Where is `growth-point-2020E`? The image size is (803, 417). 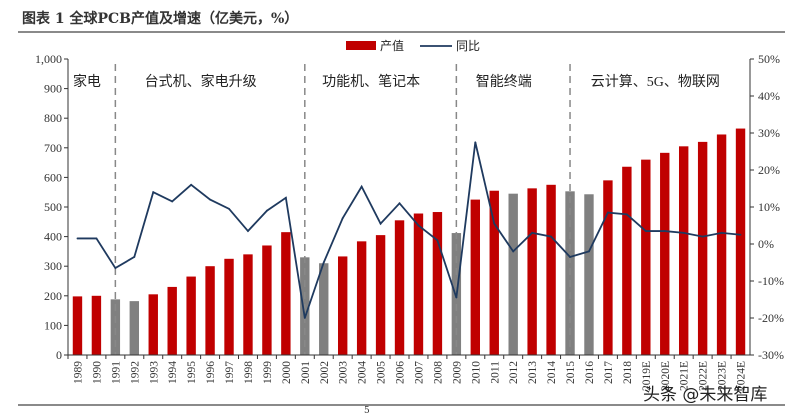 growth-point-2020E is located at coordinates (664, 231).